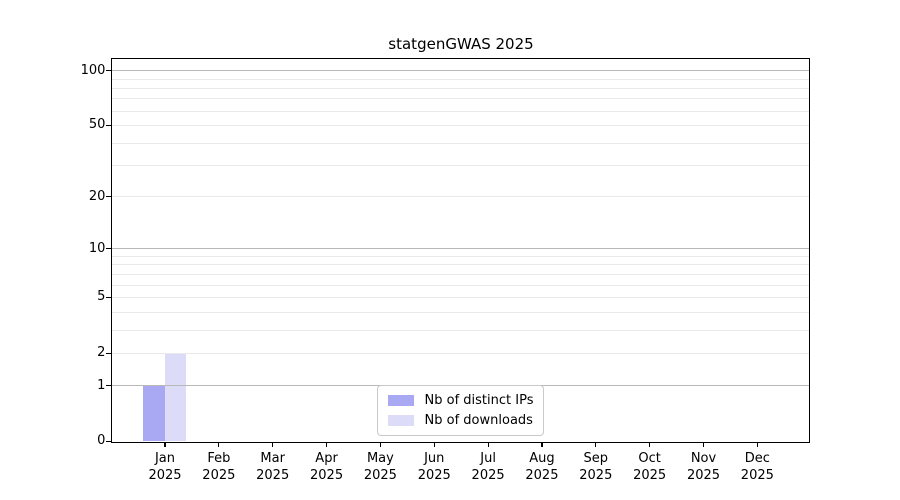 This screenshot has width=900, height=500. I want to click on bar-jan-series1, so click(175, 396).